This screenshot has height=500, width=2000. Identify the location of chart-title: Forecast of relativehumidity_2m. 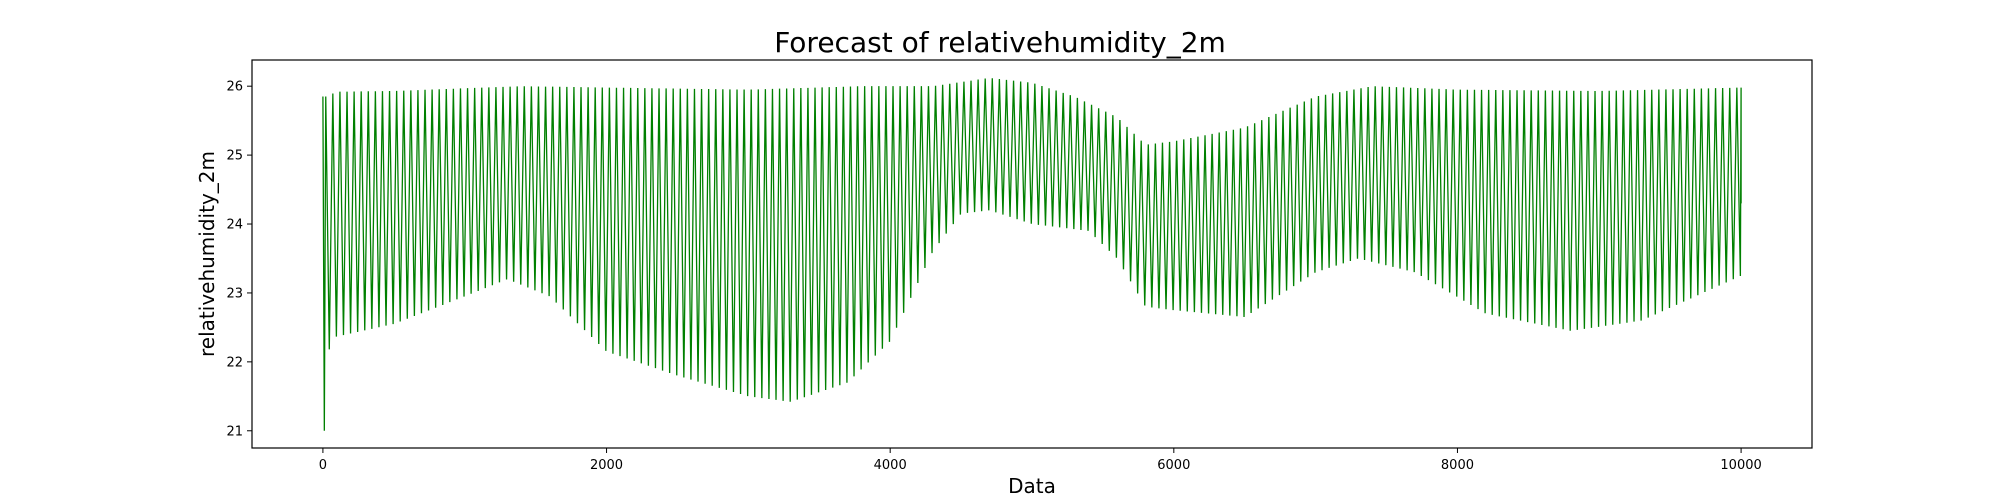
(1000, 42).